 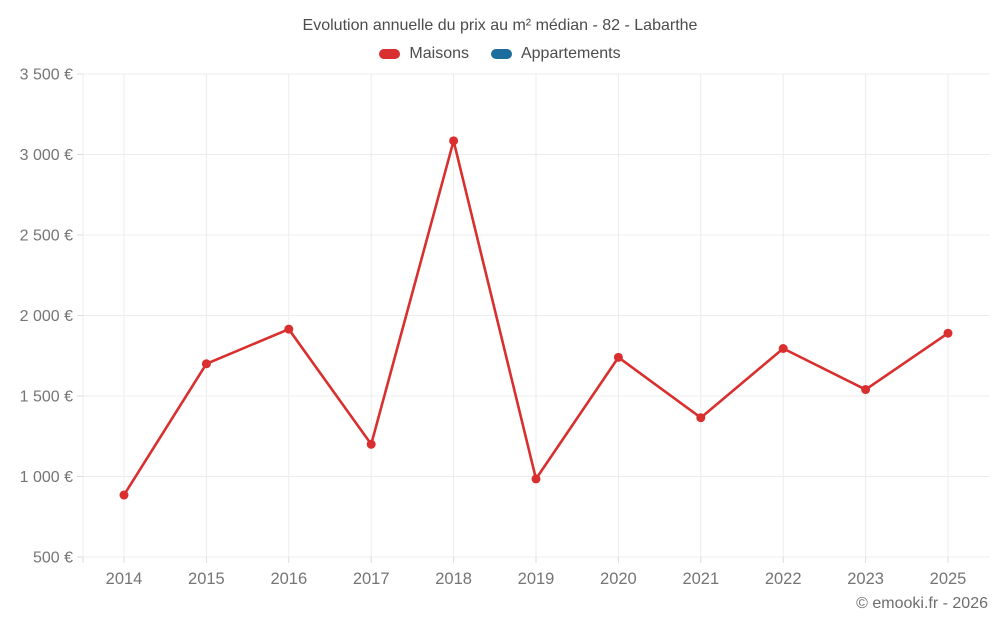 I want to click on x-tick-label: 2015, so click(x=206, y=579).